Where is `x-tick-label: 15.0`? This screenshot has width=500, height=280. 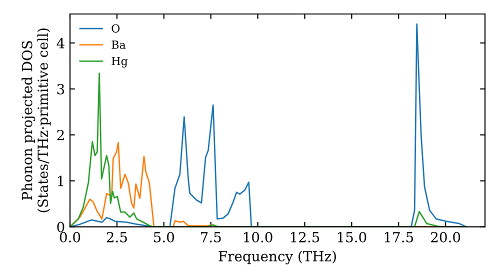
x-tick-label: 15.0 is located at coordinates (352, 237).